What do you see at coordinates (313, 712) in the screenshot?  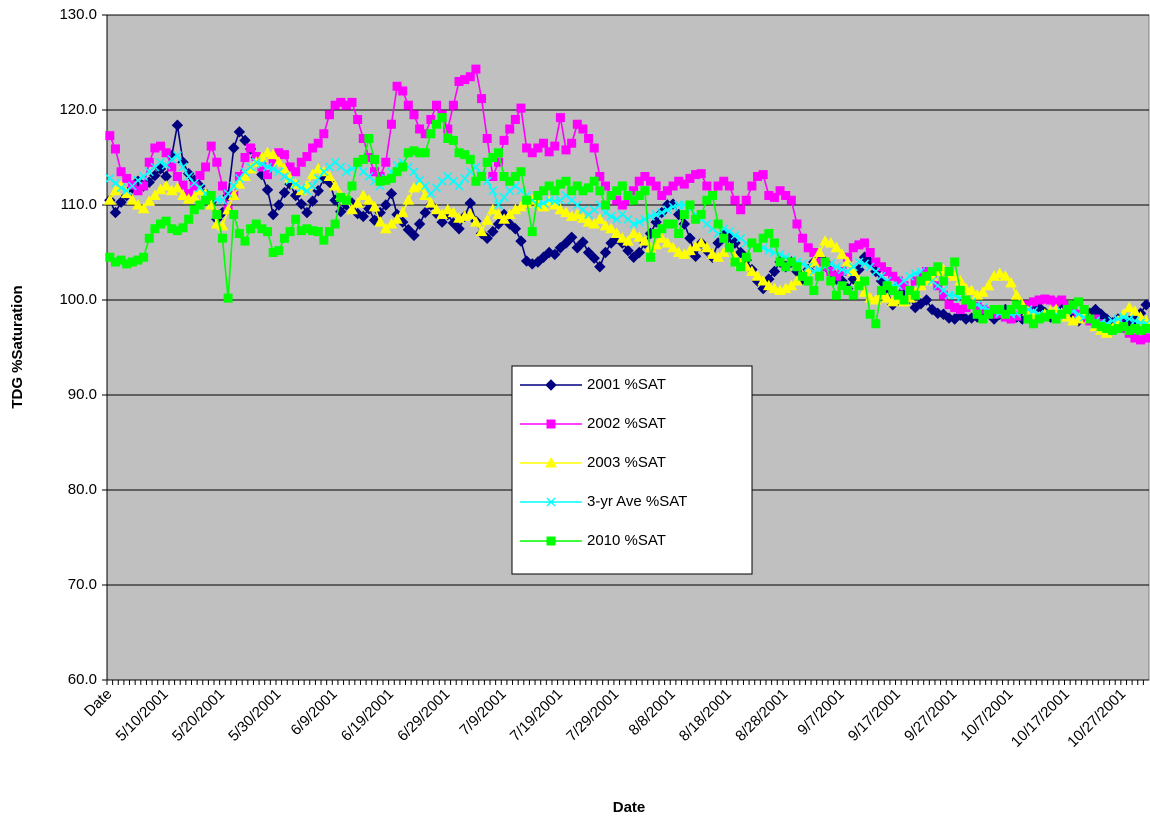 I see `x-tick-label: 6/9/2001` at bounding box center [313, 712].